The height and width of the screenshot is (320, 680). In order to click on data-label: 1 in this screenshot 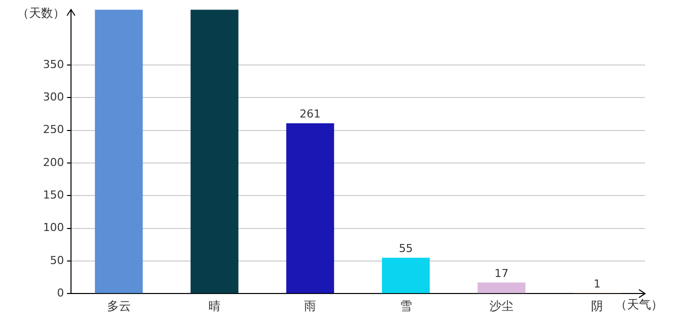, I will do `click(597, 283)`.